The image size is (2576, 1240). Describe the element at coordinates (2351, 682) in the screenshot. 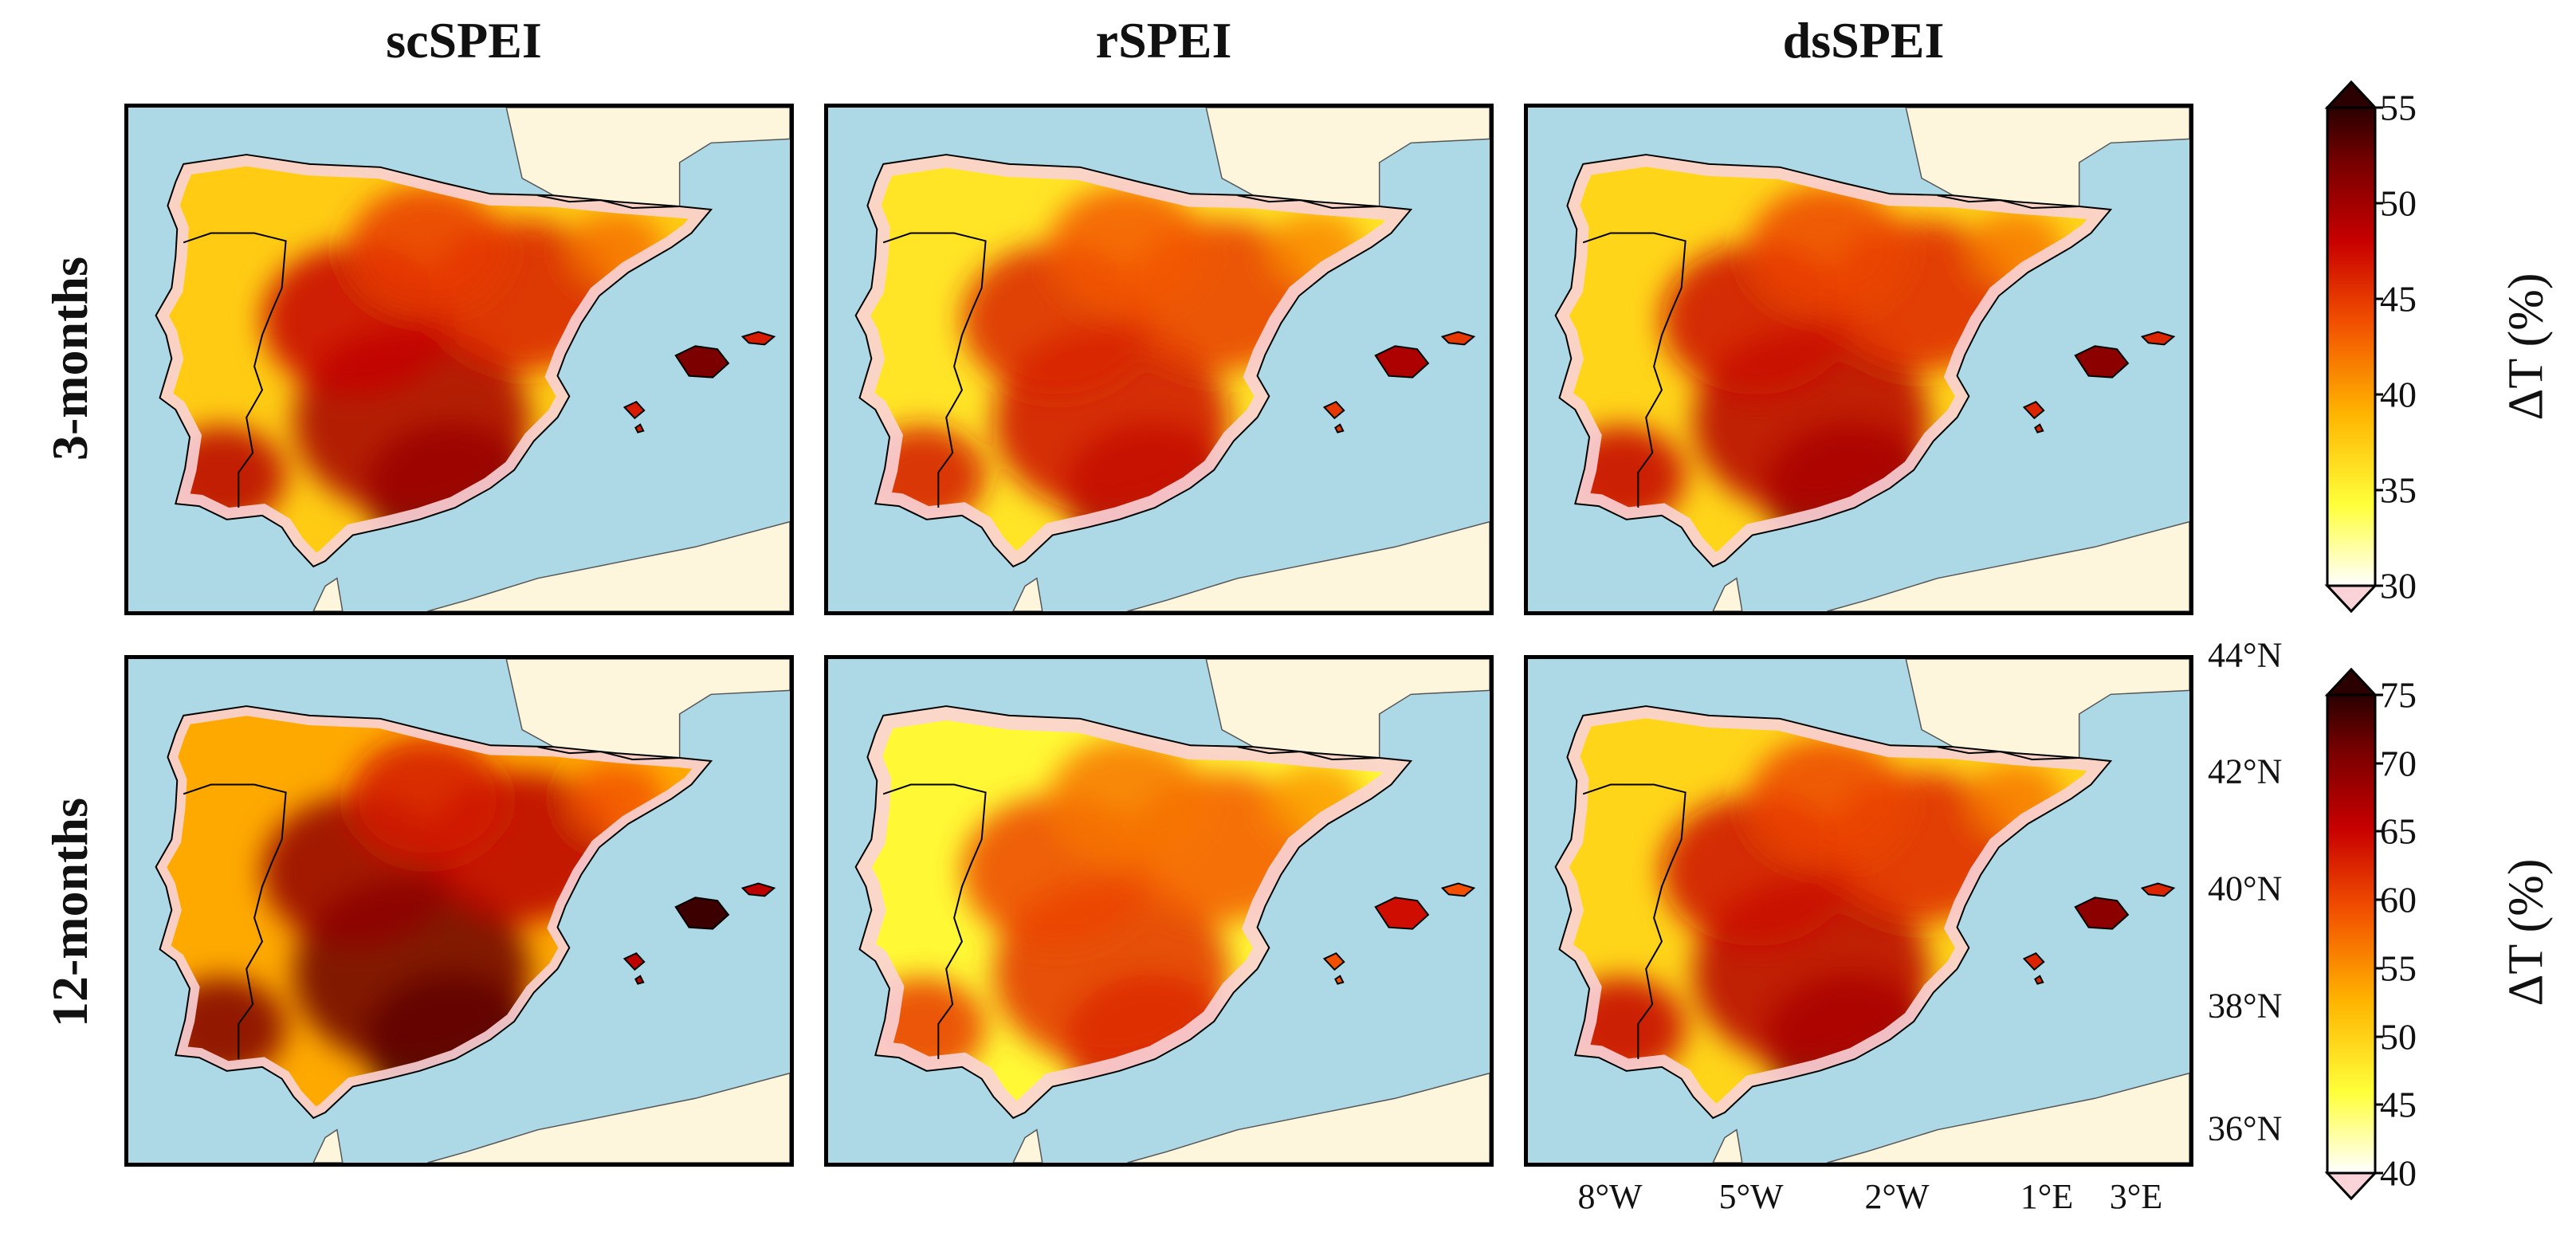

I see `colorbar-bottom-max-triangle` at that location.